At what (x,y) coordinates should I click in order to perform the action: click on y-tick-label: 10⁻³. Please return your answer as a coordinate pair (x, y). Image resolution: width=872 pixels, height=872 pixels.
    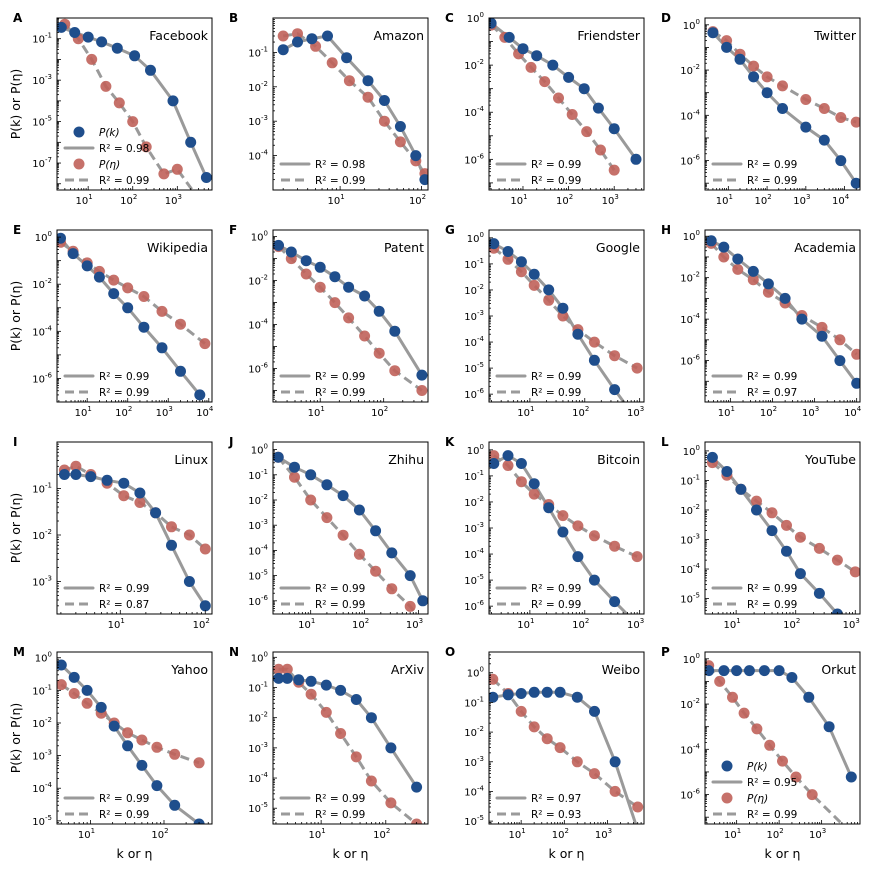
    Looking at the image, I should click on (474, 762).